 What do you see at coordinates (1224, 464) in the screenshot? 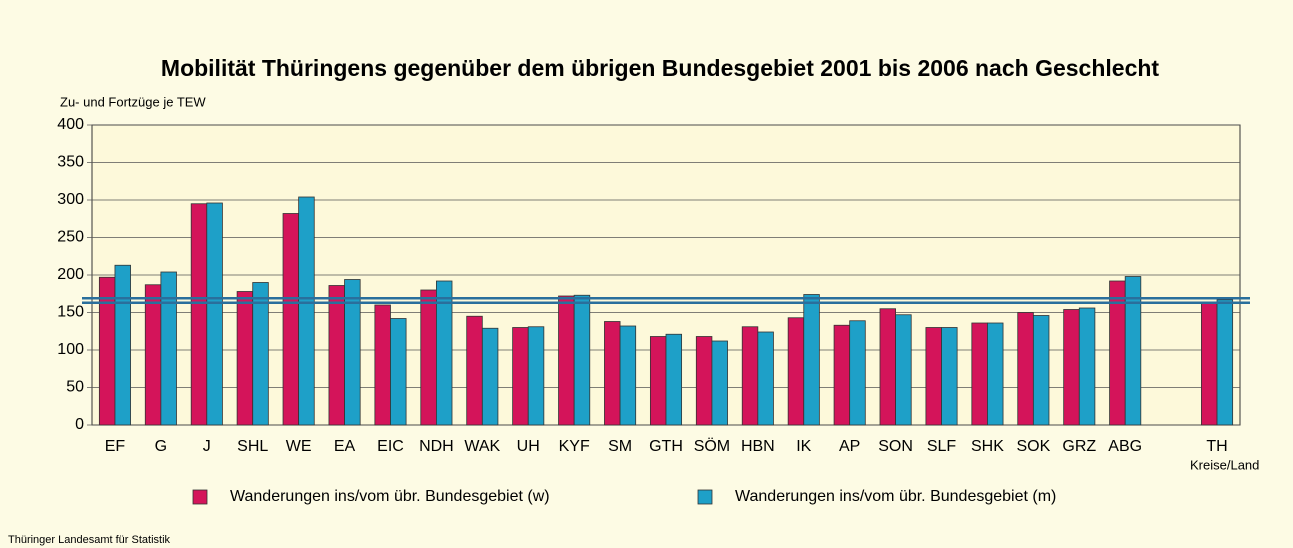
I see `x-axis-label: Kreise/Land` at bounding box center [1224, 464].